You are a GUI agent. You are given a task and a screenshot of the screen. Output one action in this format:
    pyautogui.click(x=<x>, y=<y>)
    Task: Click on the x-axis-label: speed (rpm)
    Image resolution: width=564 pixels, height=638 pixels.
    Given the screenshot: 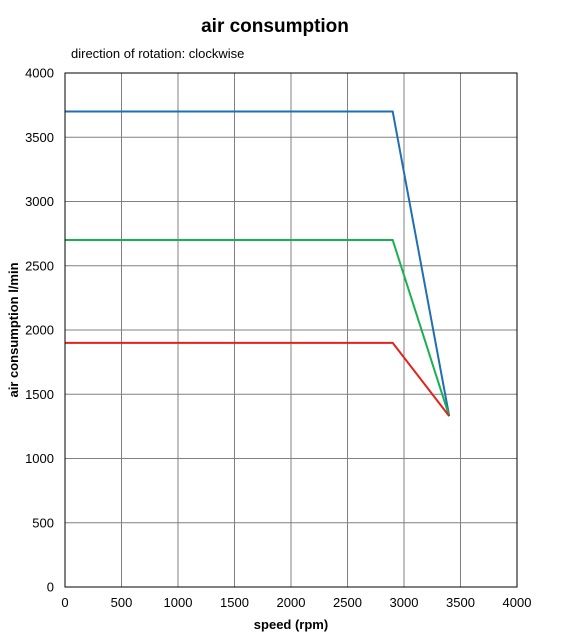 What is the action you would take?
    pyautogui.click(x=291, y=624)
    